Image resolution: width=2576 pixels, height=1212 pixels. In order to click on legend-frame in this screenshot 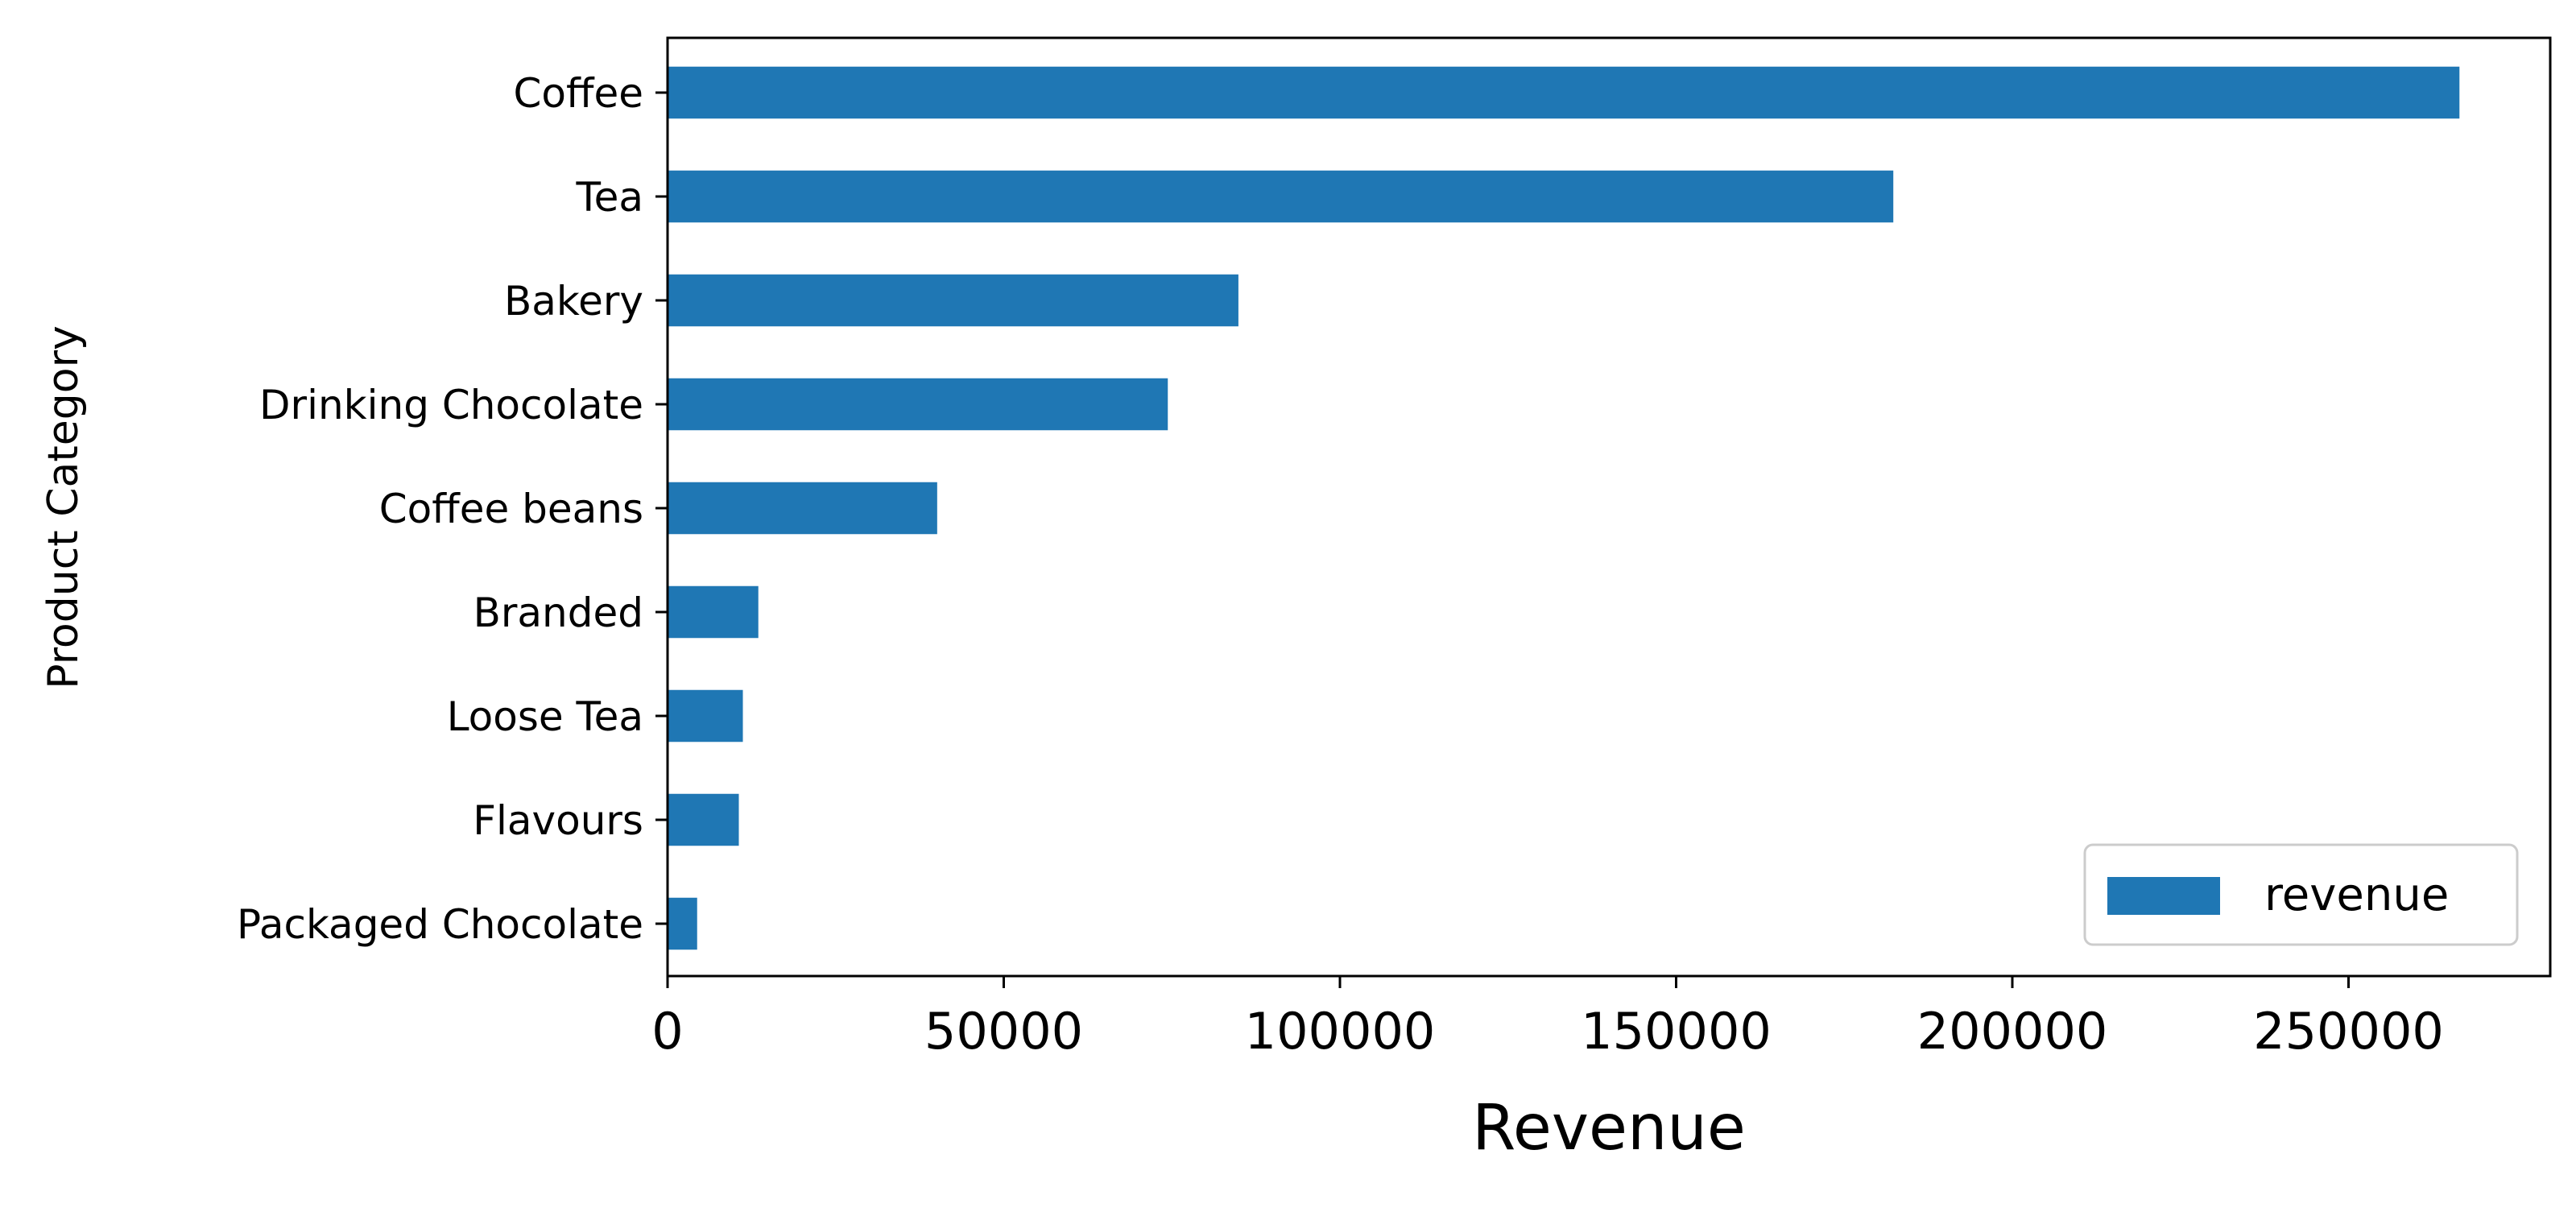, I will do `click(2301, 894)`.